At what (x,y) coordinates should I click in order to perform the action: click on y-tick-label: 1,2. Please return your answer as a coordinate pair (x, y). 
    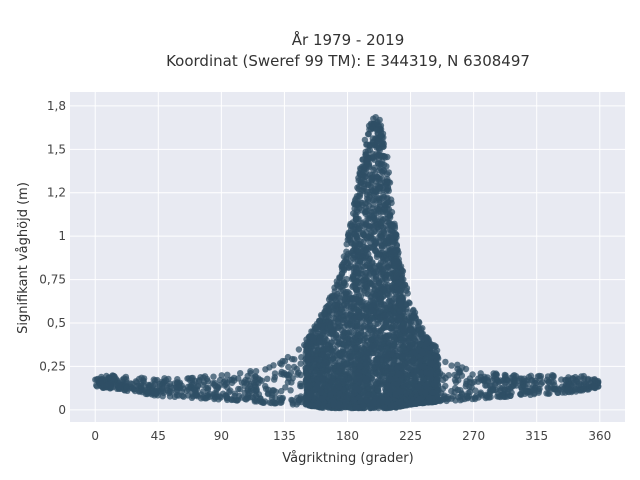
    Looking at the image, I should click on (56, 193).